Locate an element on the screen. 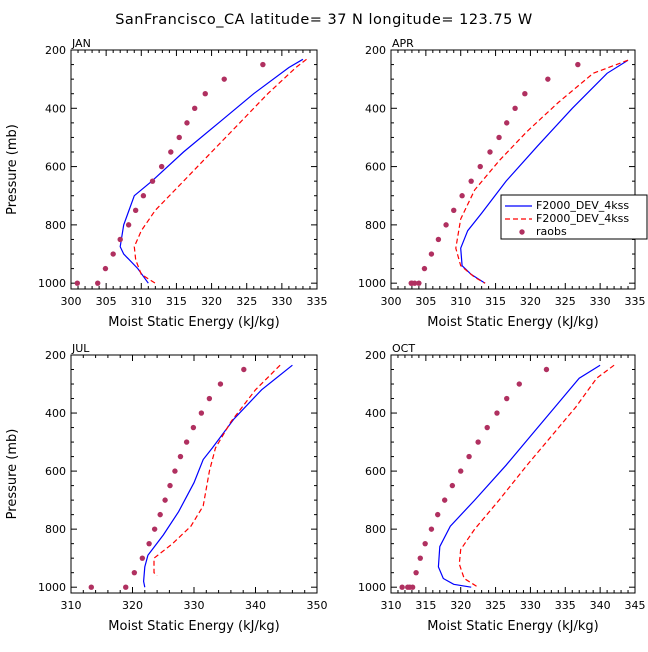 This screenshot has width=648, height=652. legend-box is located at coordinates (574, 217).